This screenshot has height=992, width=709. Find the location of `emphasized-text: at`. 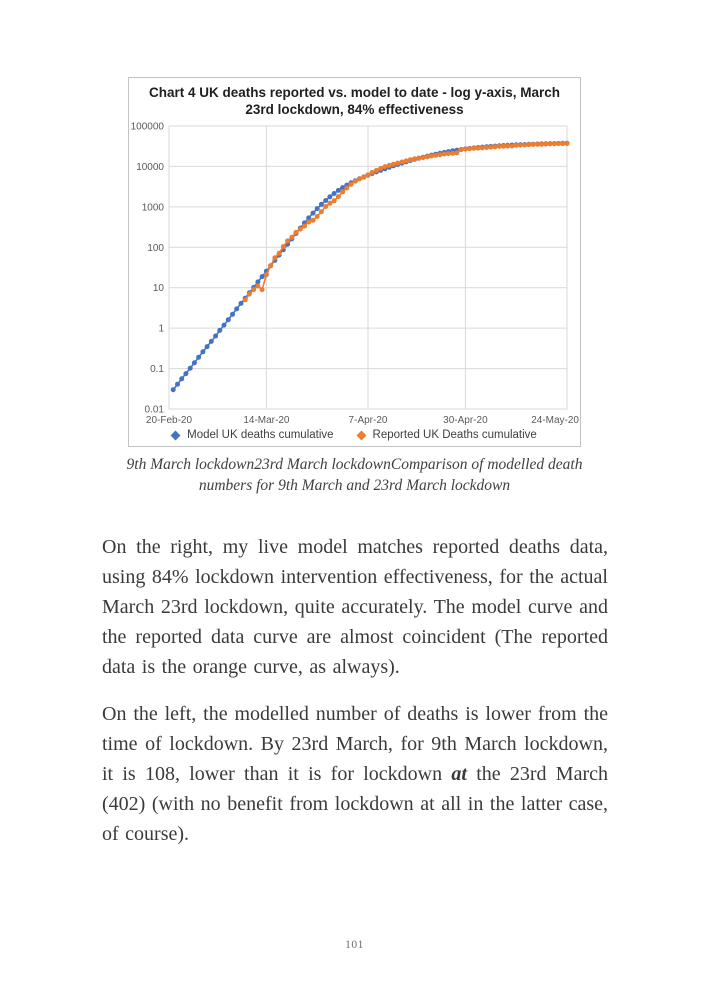

emphasized-text: at is located at coordinates (459, 774).